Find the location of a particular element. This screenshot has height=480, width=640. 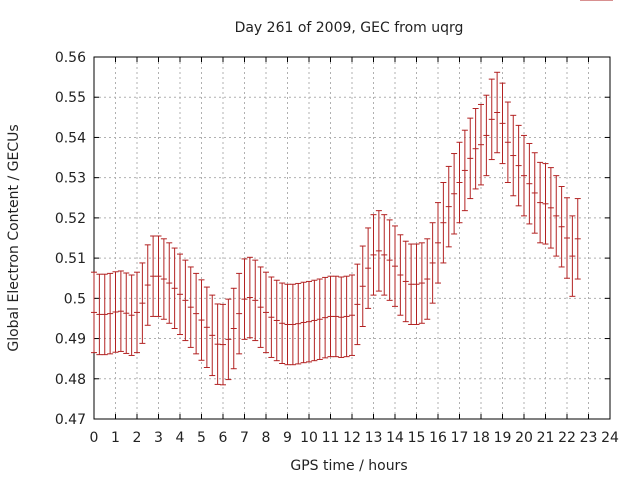

x-tick-label: 5 is located at coordinates (201, 438).